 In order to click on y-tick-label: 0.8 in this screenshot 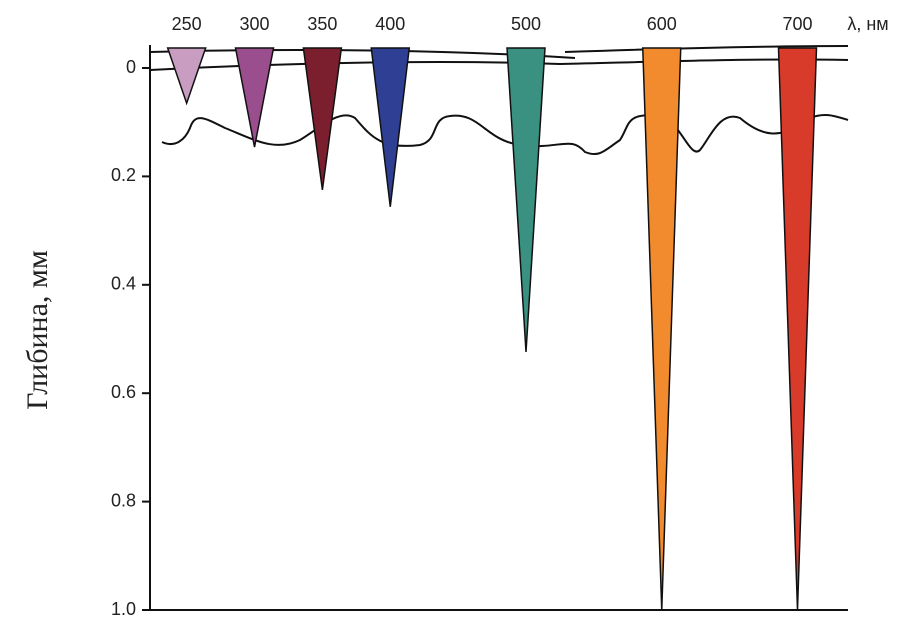, I will do `click(123, 500)`.